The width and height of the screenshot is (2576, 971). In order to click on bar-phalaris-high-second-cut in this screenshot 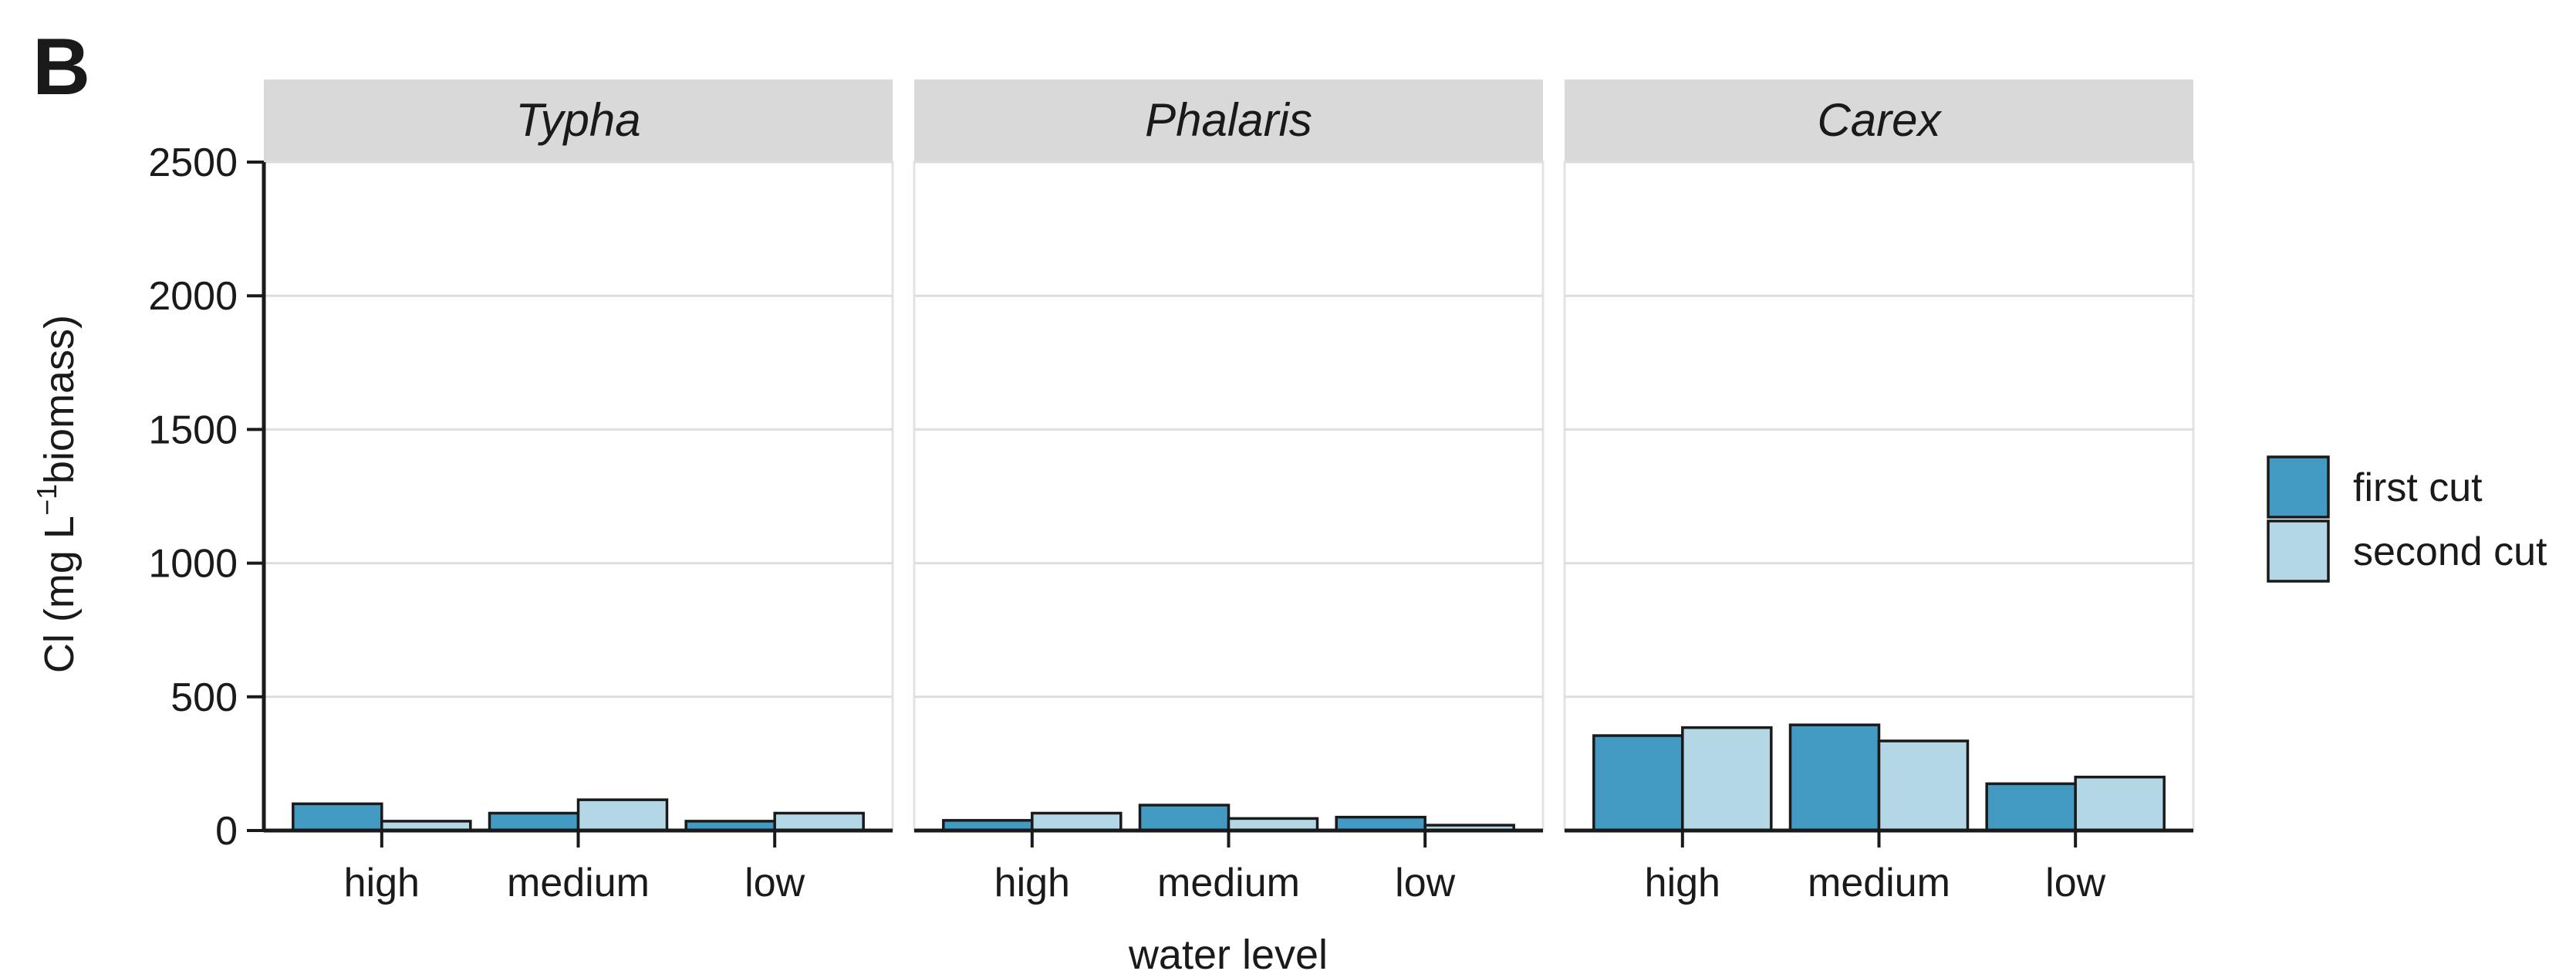, I will do `click(1077, 821)`.